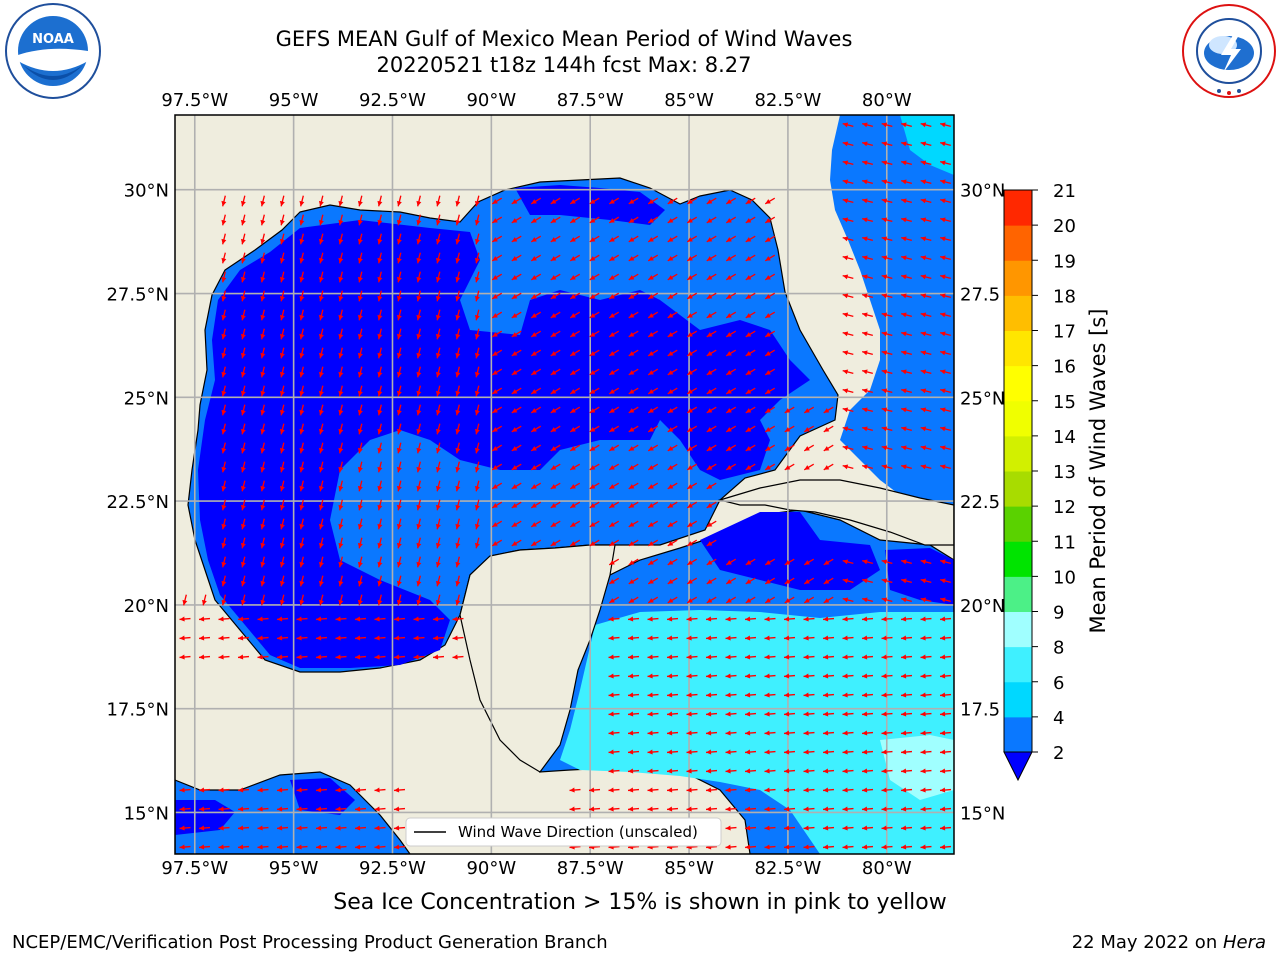 The width and height of the screenshot is (1280, 960). I want to click on colorbar-segment, so click(1018, 313).